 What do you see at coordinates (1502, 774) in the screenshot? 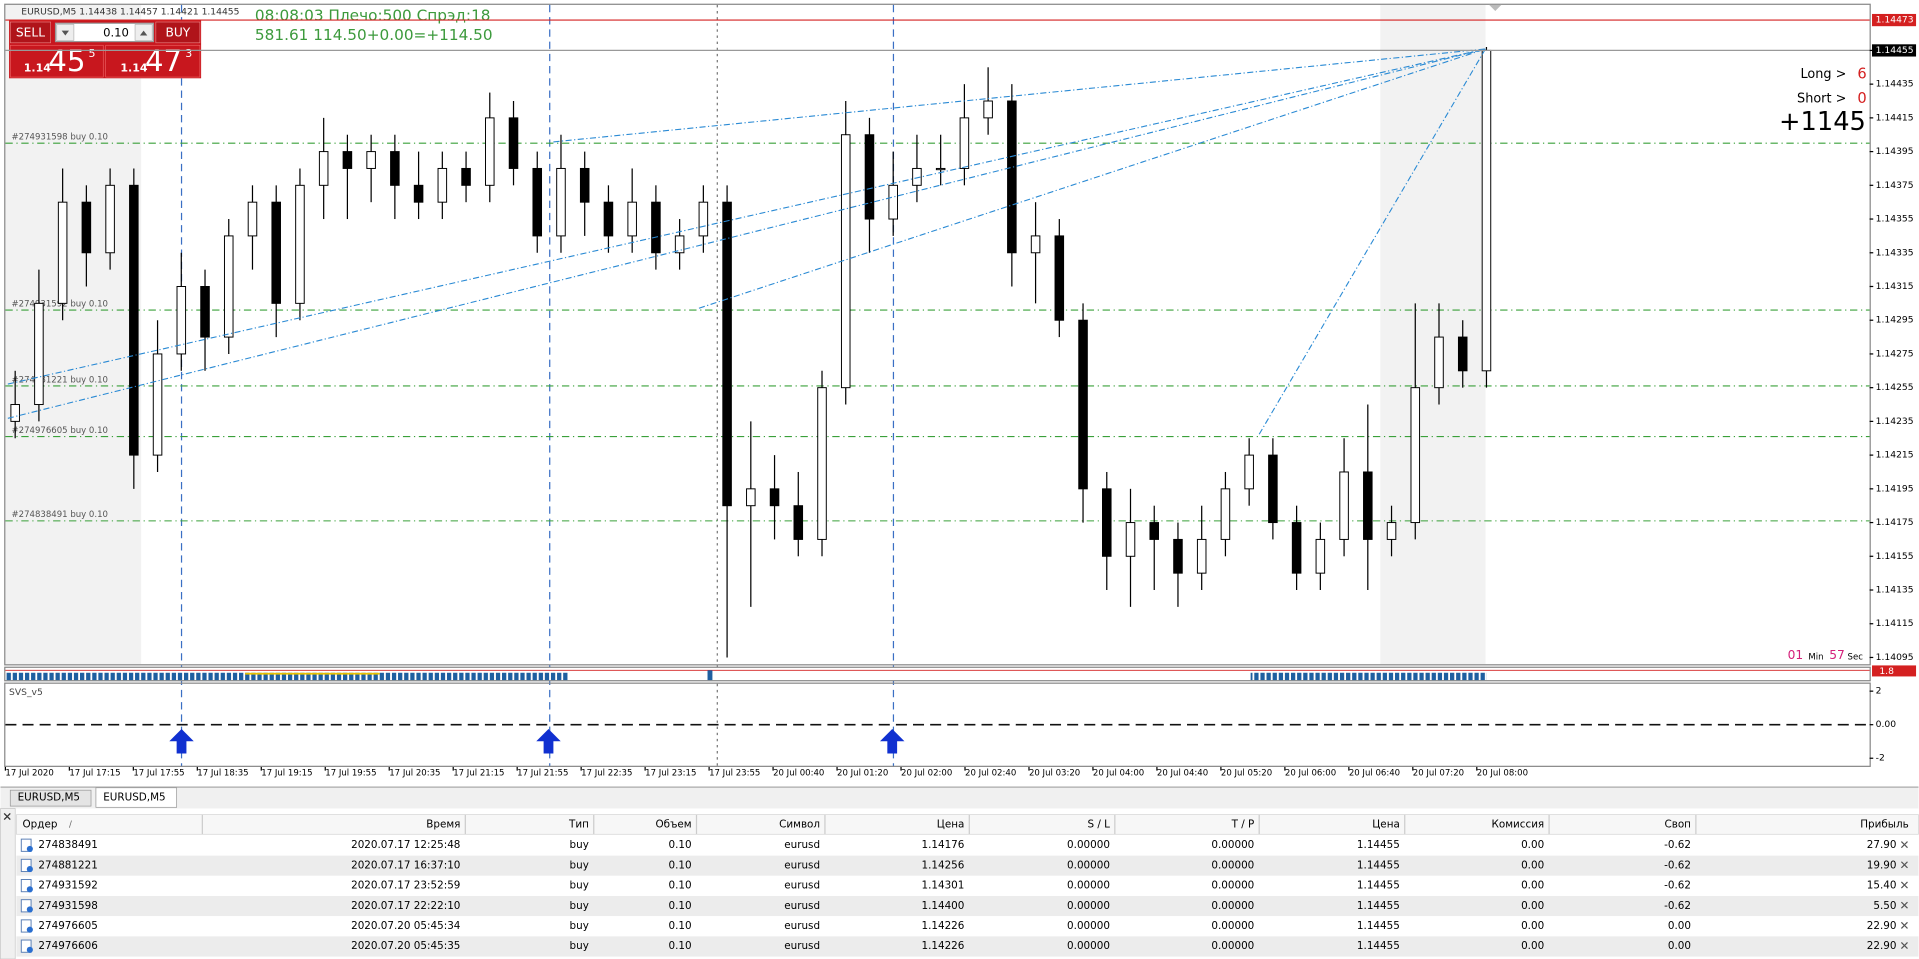
I see `x-tick-label: 20 Jul 08:00` at bounding box center [1502, 774].